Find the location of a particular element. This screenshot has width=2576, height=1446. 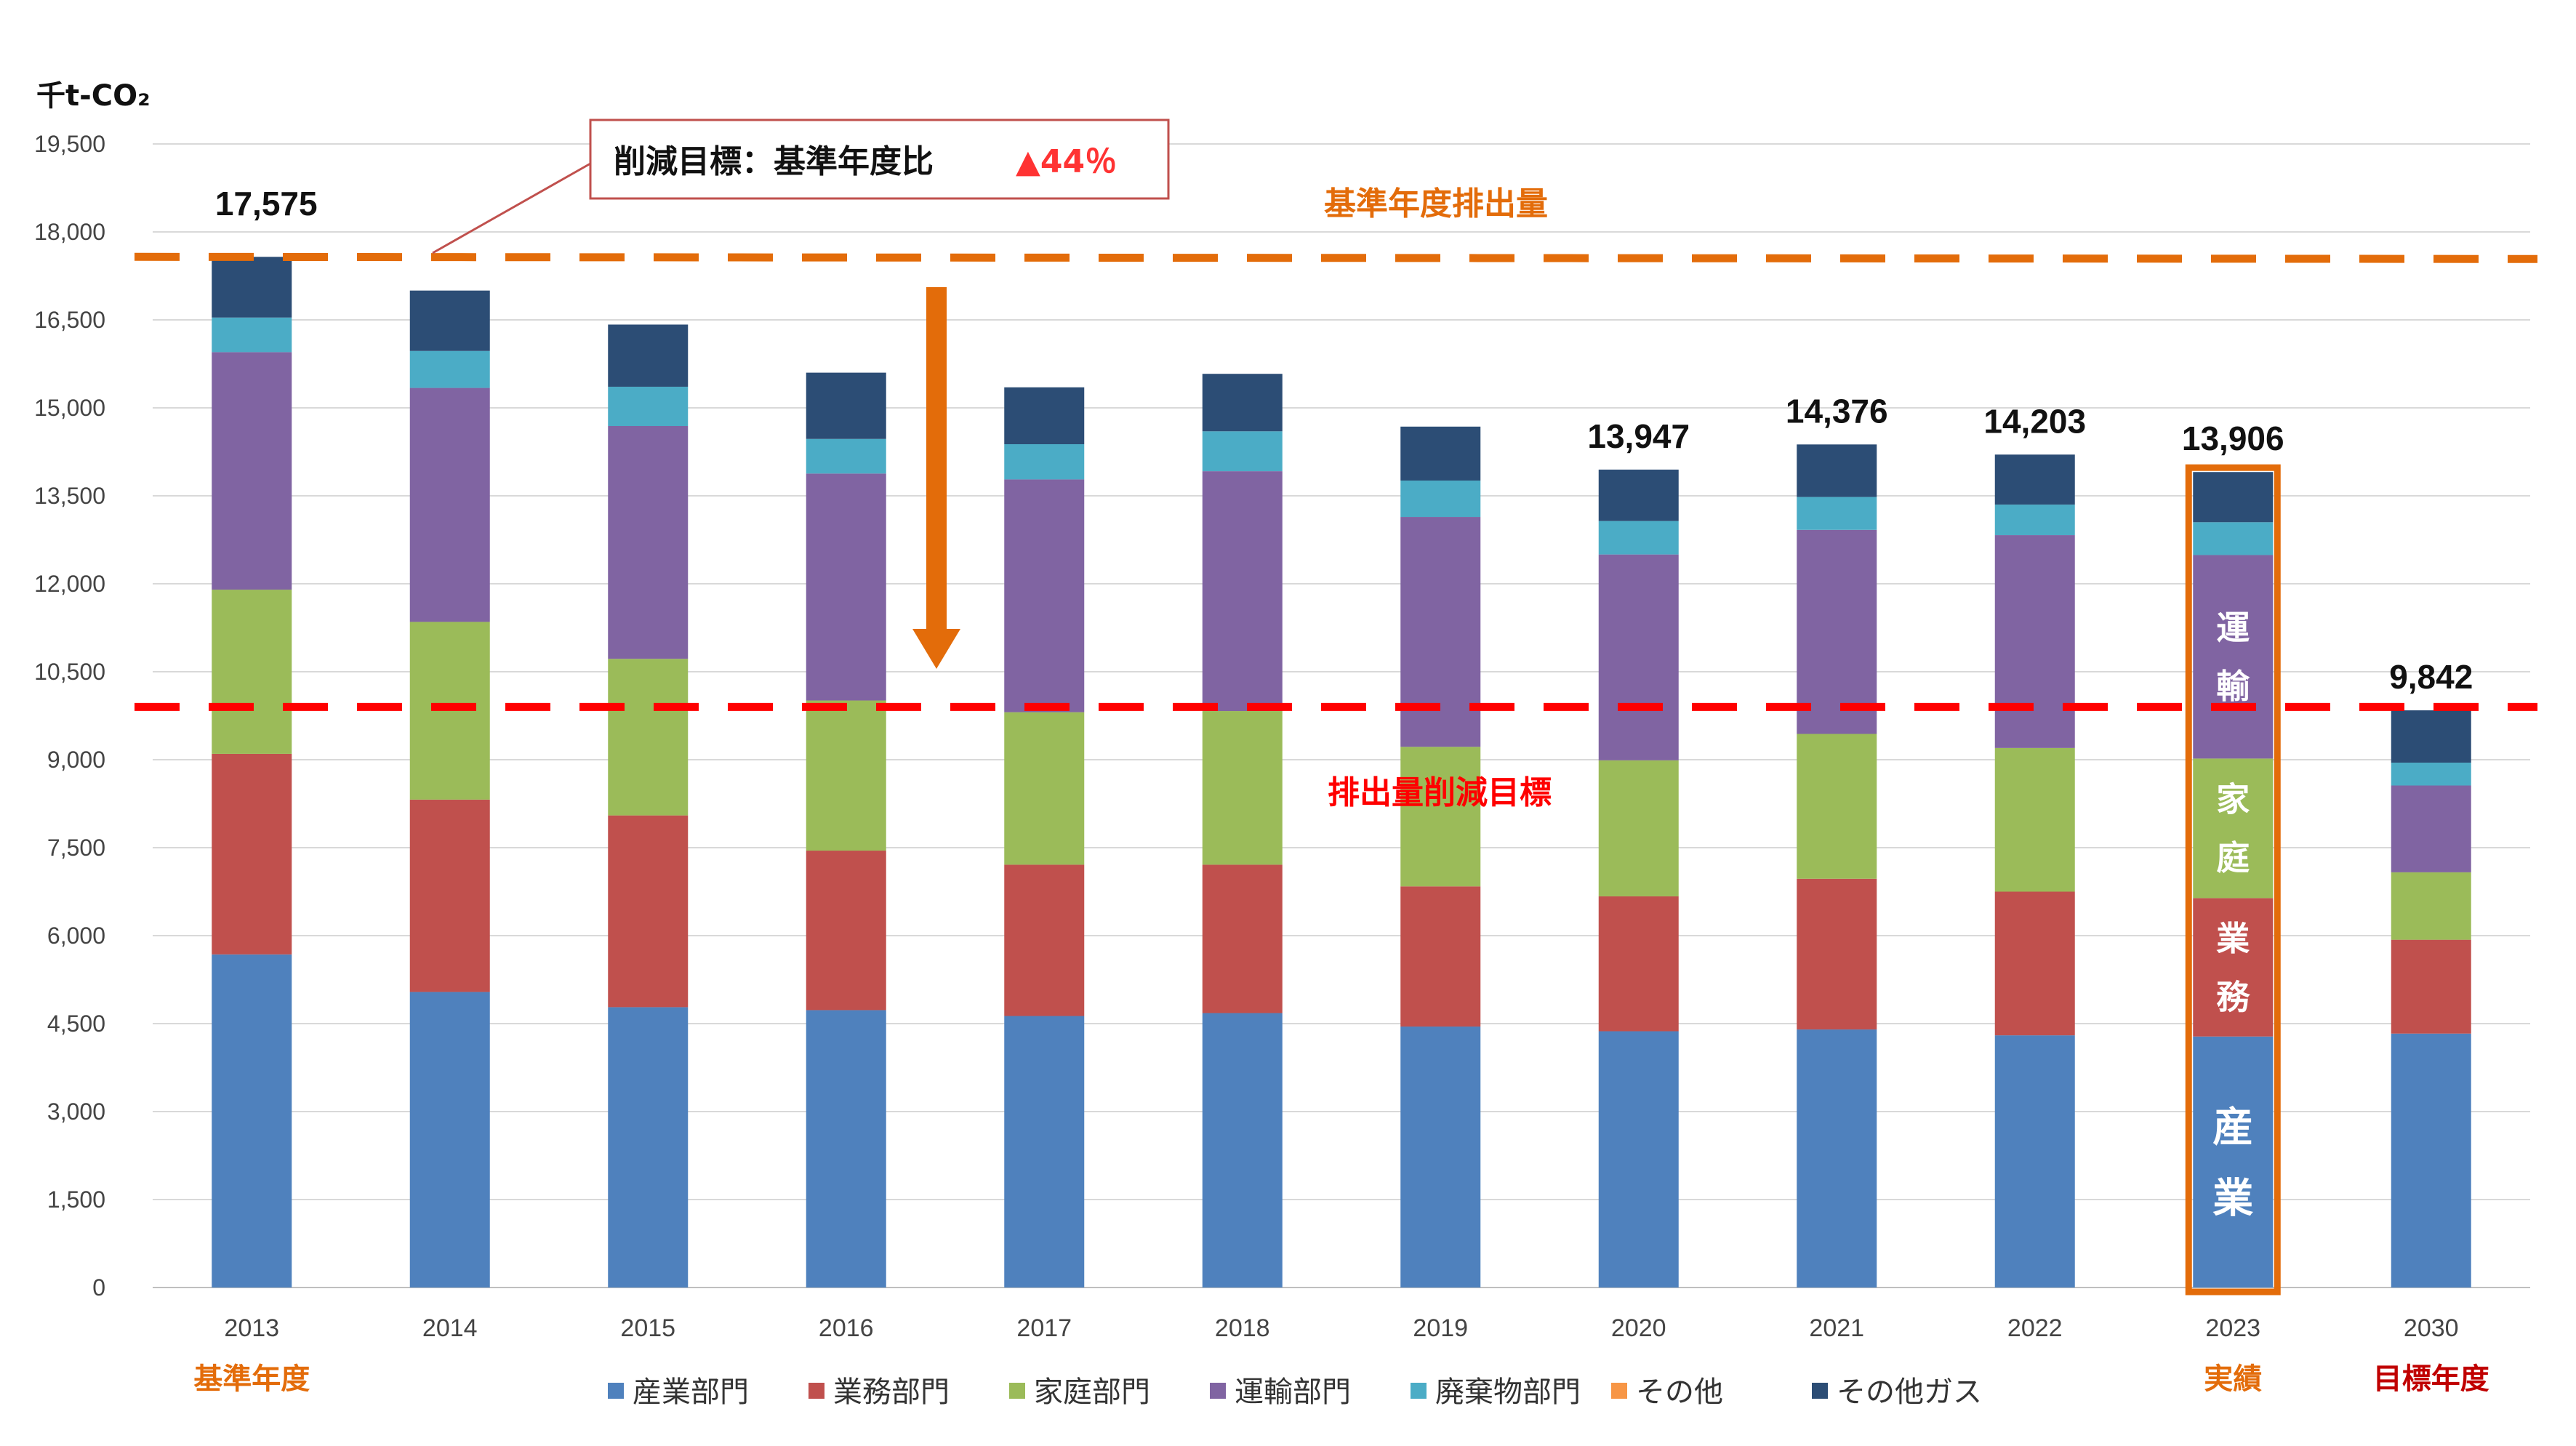

callout-box is located at coordinates (879, 159).